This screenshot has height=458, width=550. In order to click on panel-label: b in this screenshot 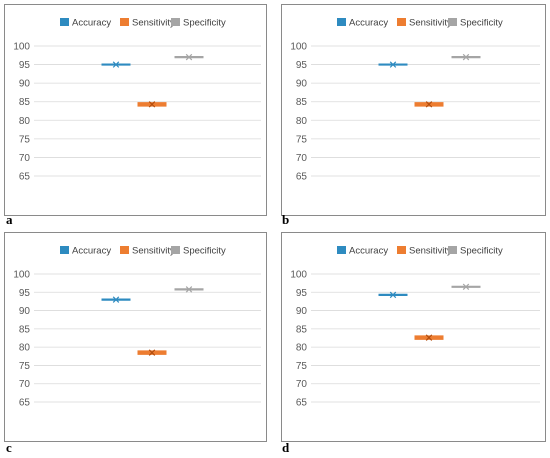, I will do `click(286, 219)`.